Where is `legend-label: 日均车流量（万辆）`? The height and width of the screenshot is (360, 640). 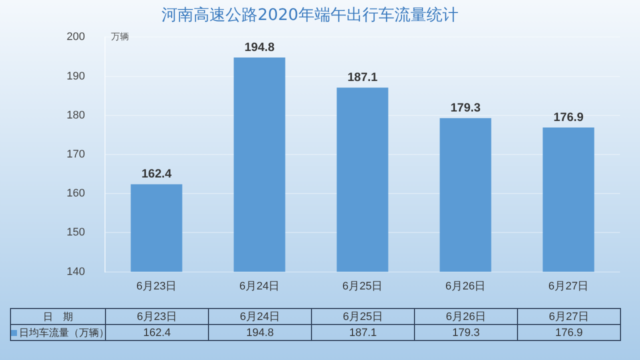 legend-label: 日均车流量（万辆） is located at coordinates (64, 333).